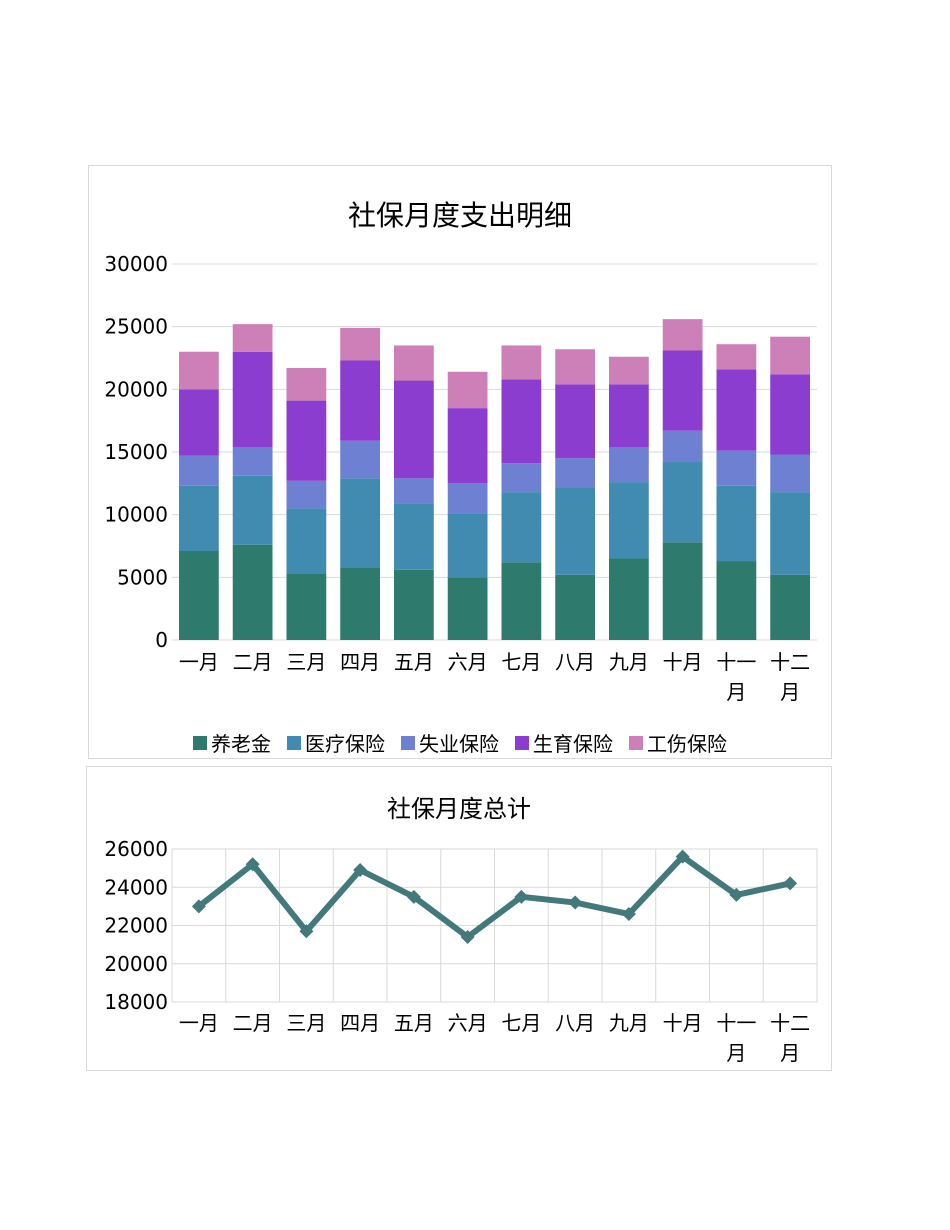  I want to click on x-tick-label: 六月, so click(468, 1023).